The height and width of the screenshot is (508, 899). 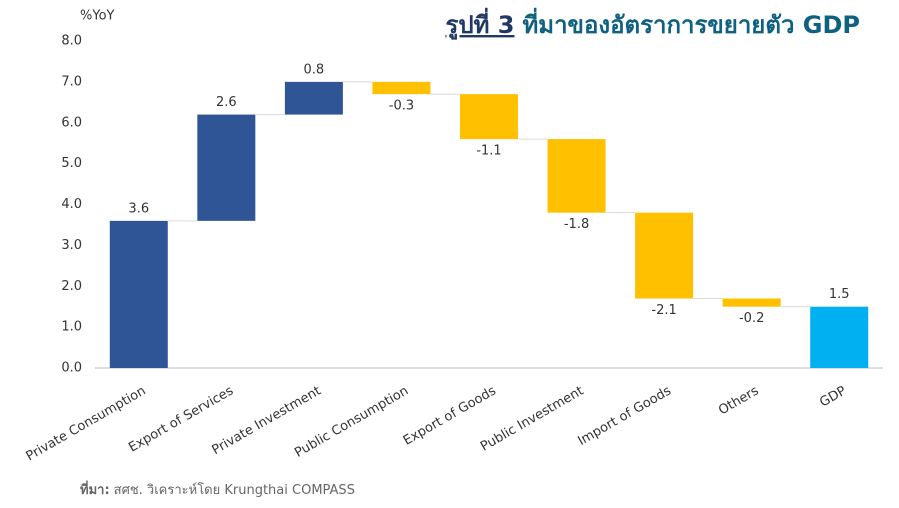 I want to click on y-tick-label: 4.0, so click(x=71, y=204).